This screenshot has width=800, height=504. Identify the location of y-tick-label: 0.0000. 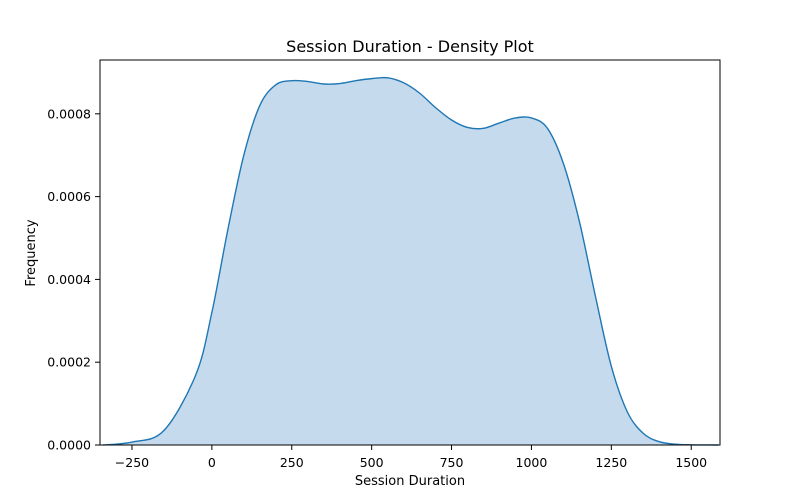
(69, 445).